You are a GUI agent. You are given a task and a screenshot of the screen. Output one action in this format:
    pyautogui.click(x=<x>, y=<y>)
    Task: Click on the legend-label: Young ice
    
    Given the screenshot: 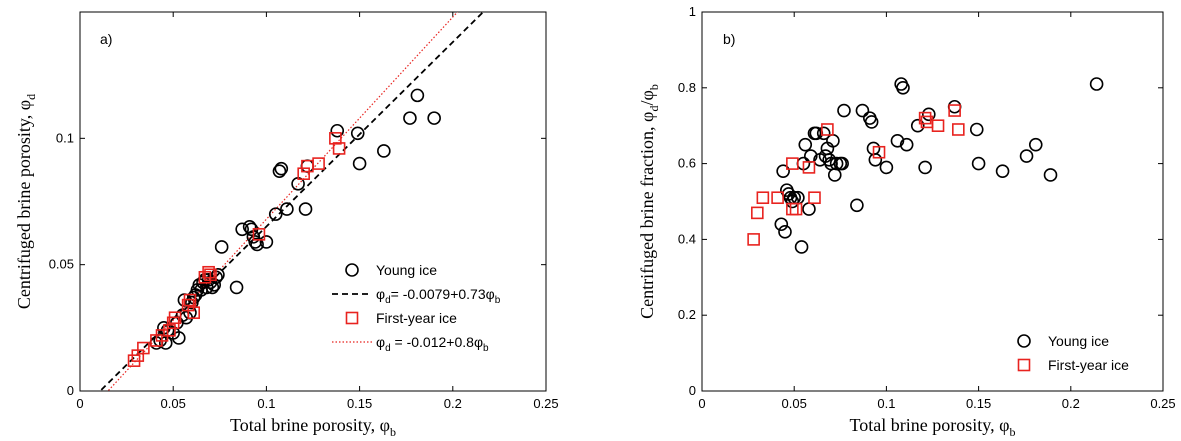 What is the action you would take?
    pyautogui.click(x=406, y=270)
    